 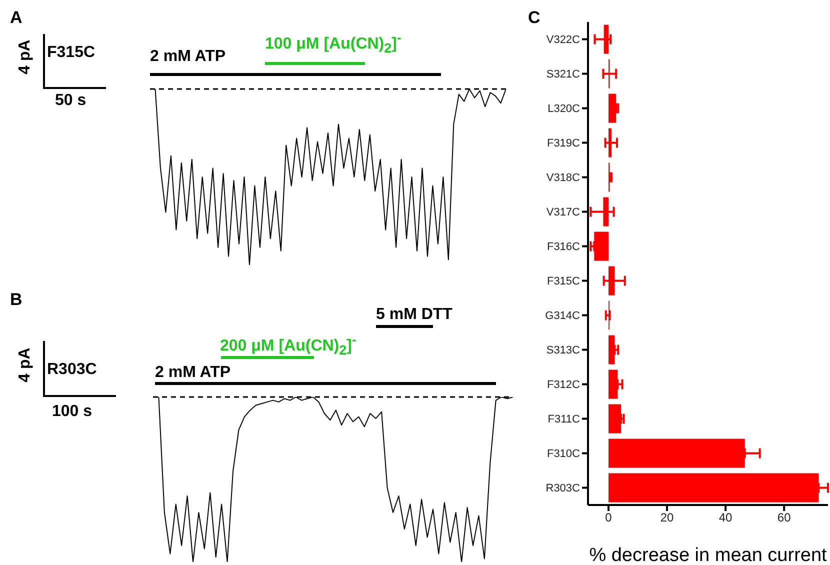 I want to click on text: 5 mM DTT, so click(x=414, y=315).